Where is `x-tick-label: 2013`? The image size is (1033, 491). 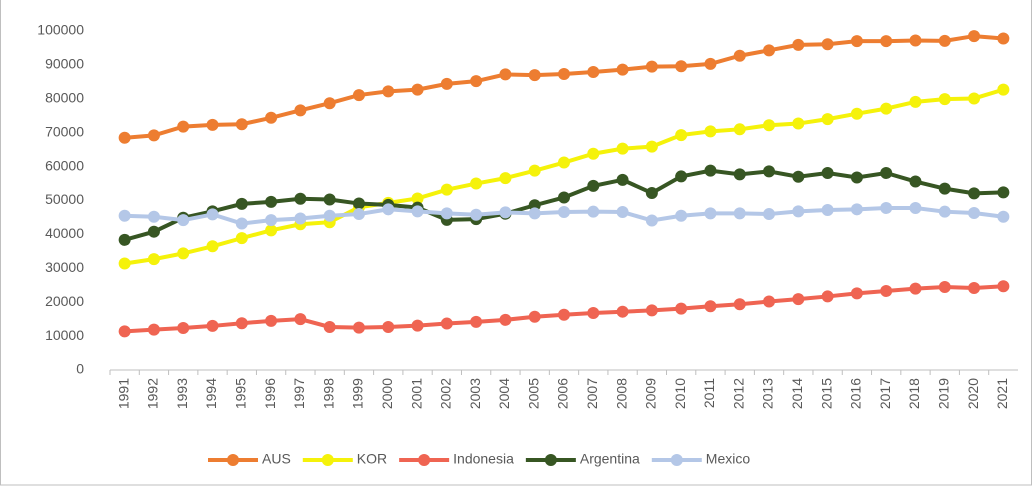 x-tick-label: 2013 is located at coordinates (768, 393).